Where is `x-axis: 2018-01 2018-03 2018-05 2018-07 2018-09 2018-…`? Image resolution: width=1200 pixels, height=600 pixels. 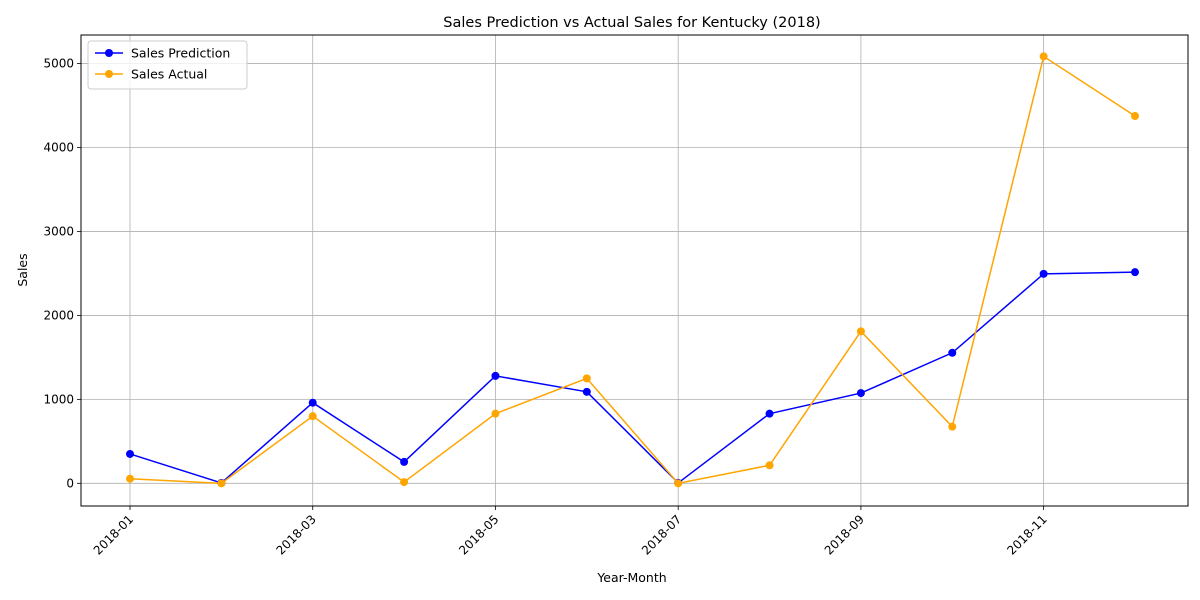 x-axis: 2018-01 2018-03 2018-05 2018-07 2018-09 2018-… is located at coordinates (570, 532).